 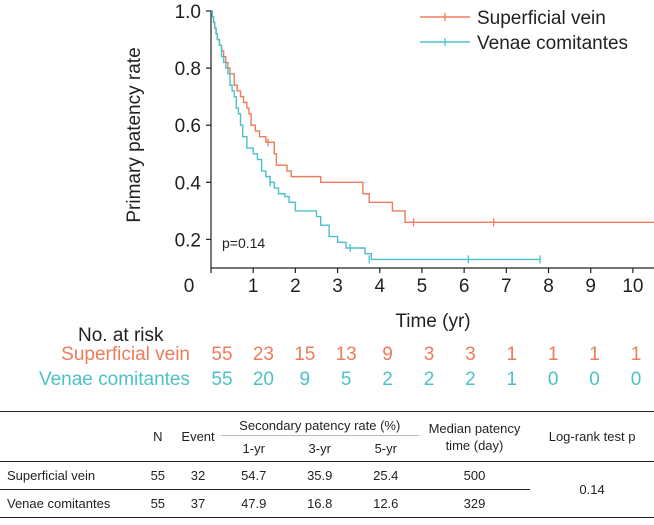 What do you see at coordinates (189, 286) in the screenshot?
I see `x-tick-label: 0` at bounding box center [189, 286].